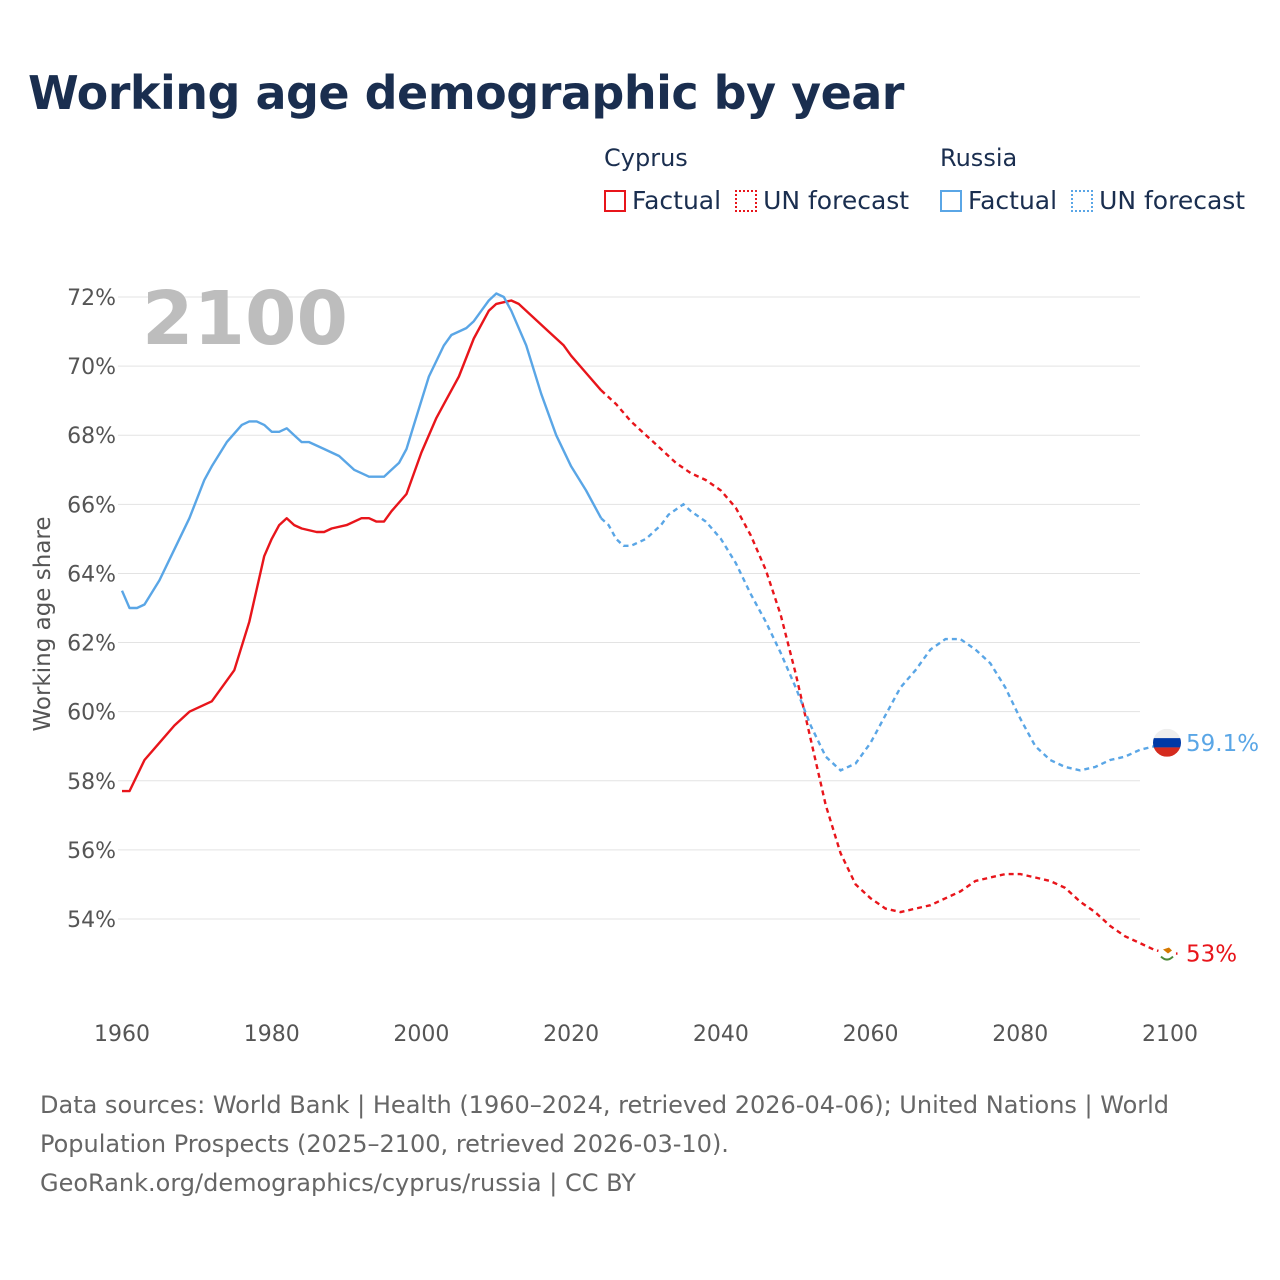 The image size is (1280, 1280). What do you see at coordinates (421, 1034) in the screenshot?
I see `x-tick-label: 2000` at bounding box center [421, 1034].